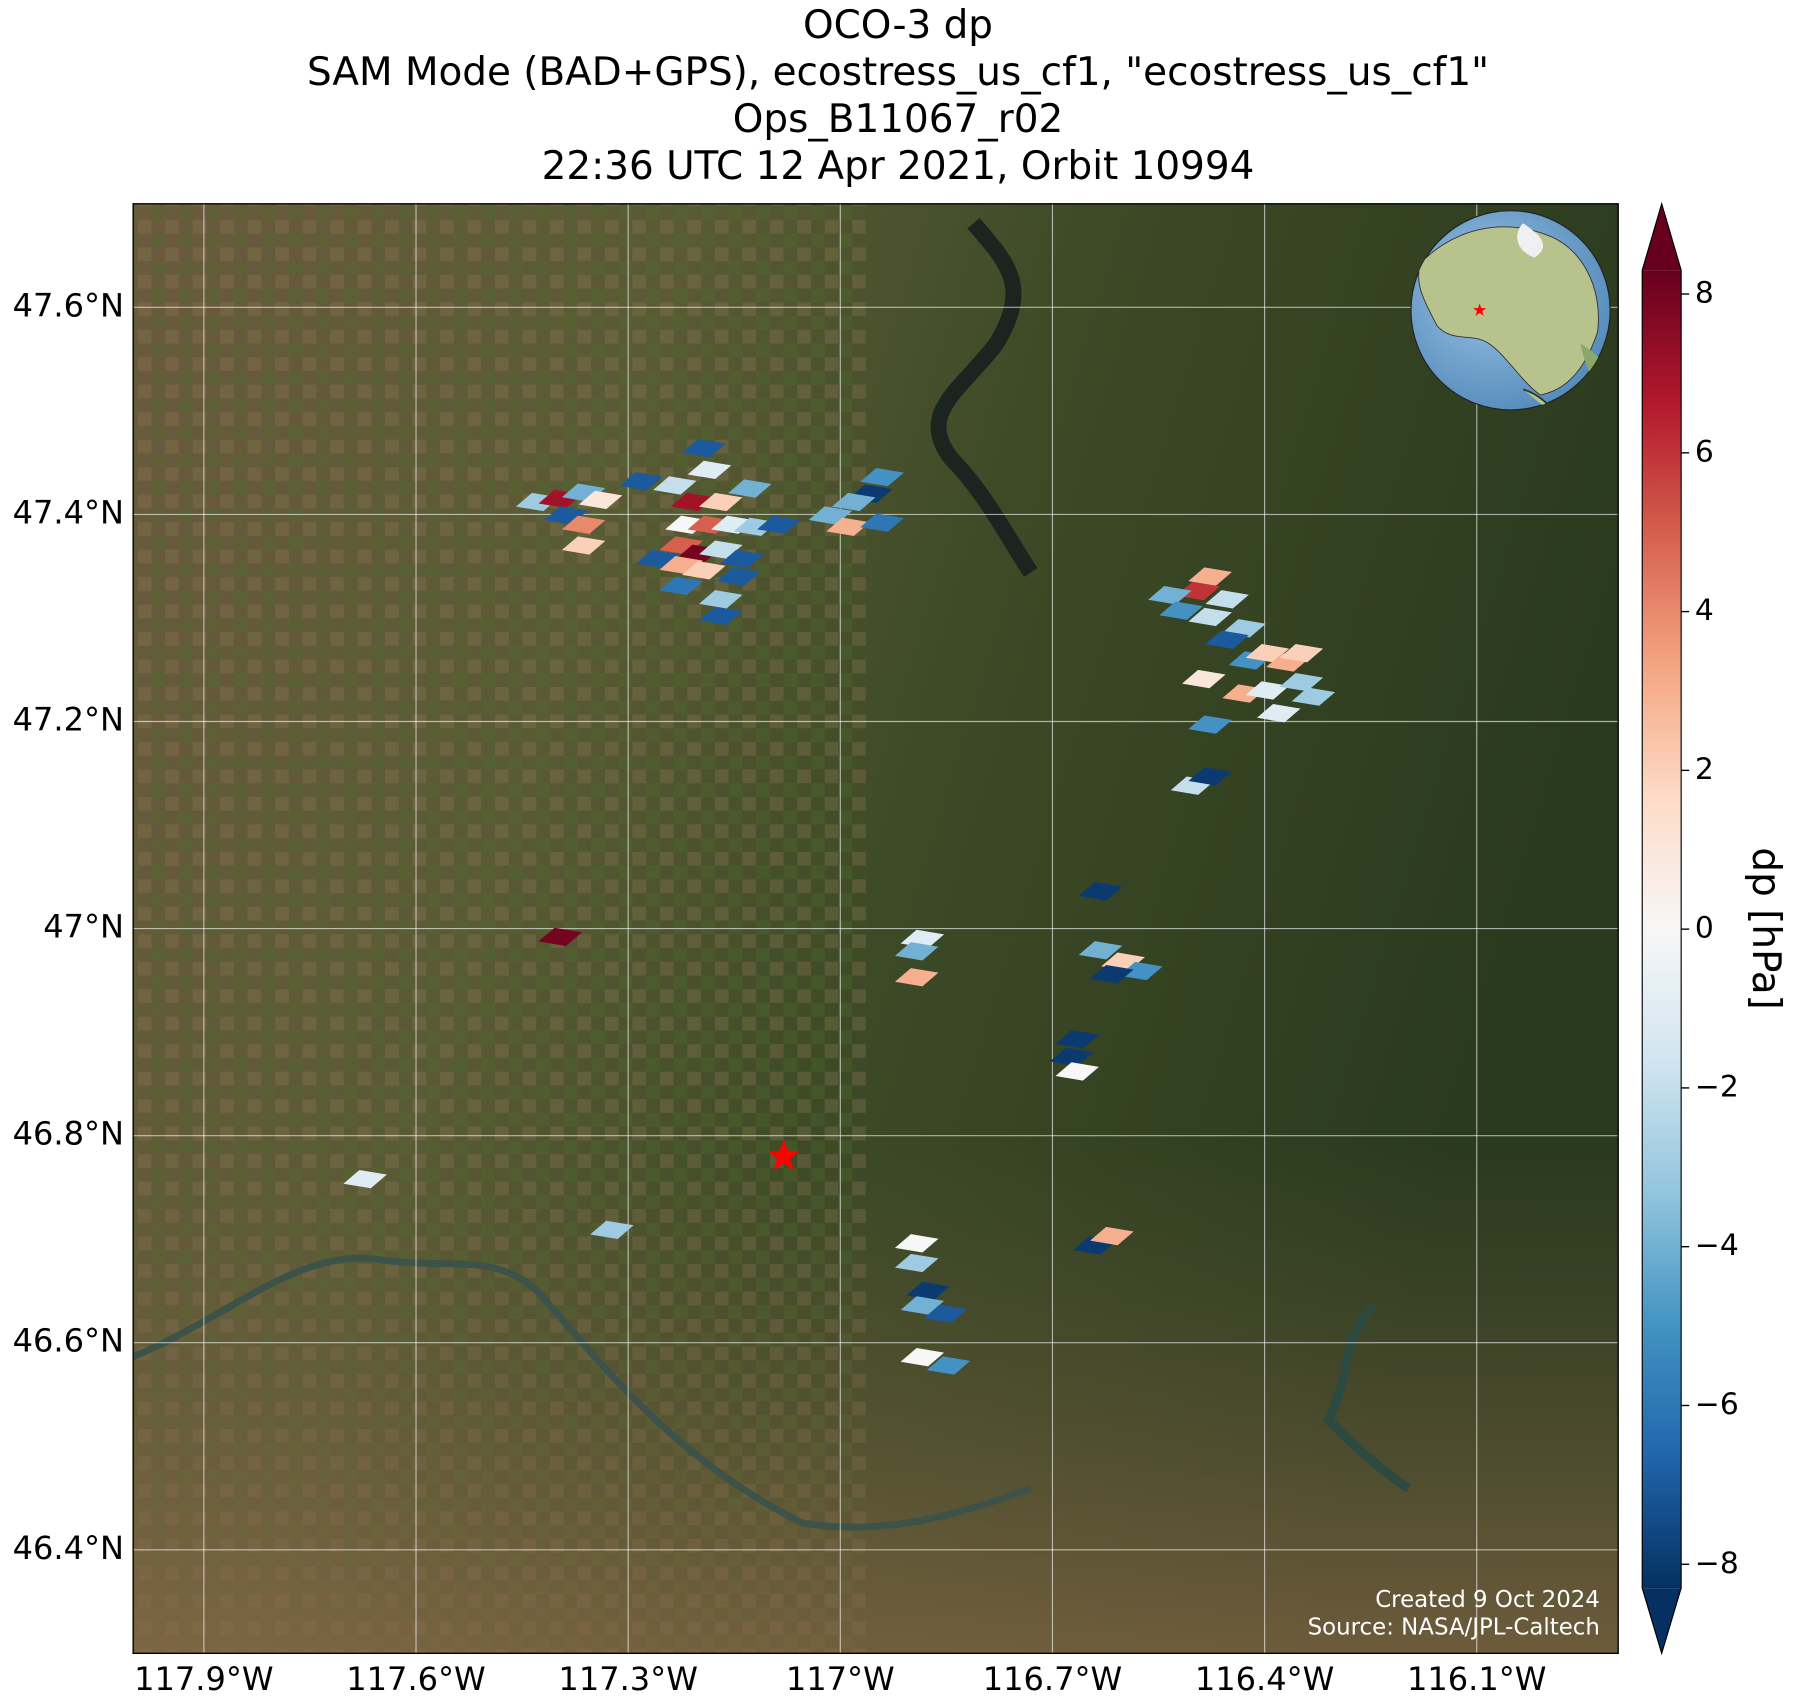 This screenshot has width=1796, height=1706. I want to click on y-tick-label: 47.2°N, so click(68, 719).